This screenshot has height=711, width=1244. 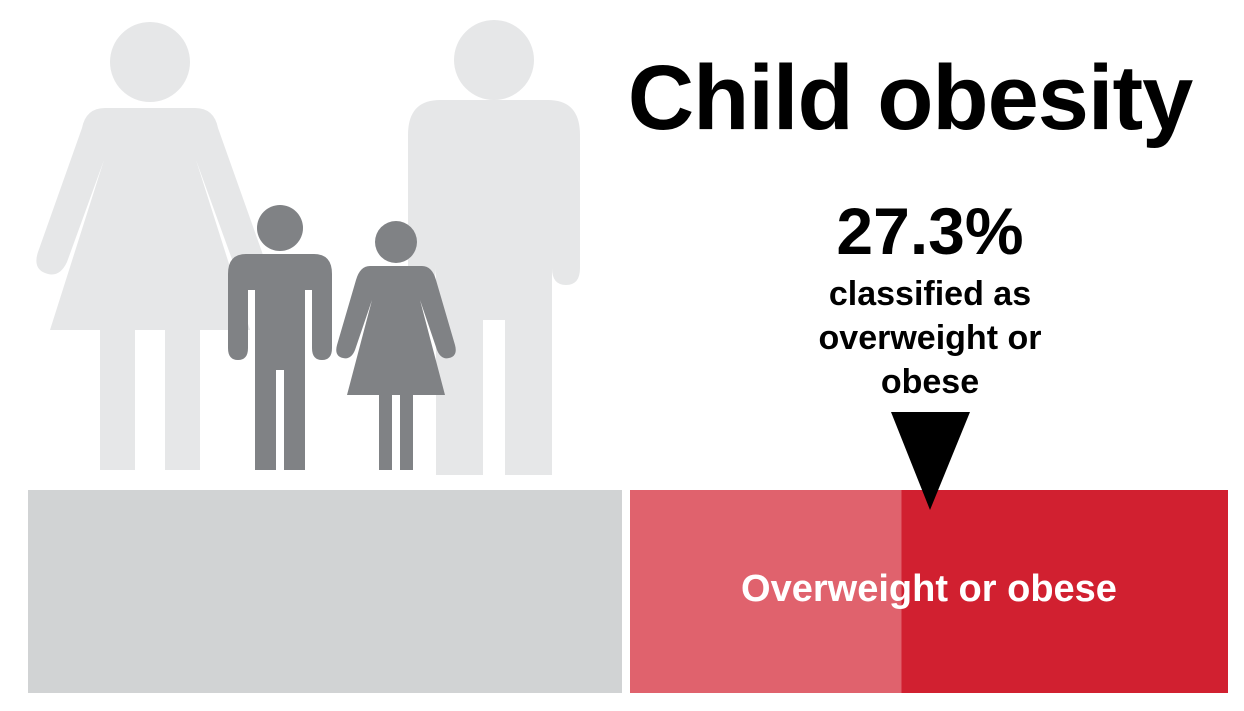 What do you see at coordinates (280, 337) in the screenshot?
I see `child-boy-icon` at bounding box center [280, 337].